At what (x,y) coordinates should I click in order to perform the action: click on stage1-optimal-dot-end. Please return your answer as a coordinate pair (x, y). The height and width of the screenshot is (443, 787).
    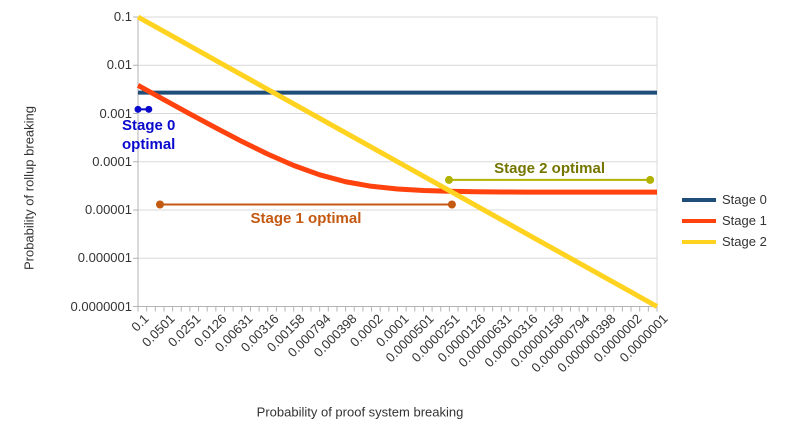
    Looking at the image, I should click on (451, 204).